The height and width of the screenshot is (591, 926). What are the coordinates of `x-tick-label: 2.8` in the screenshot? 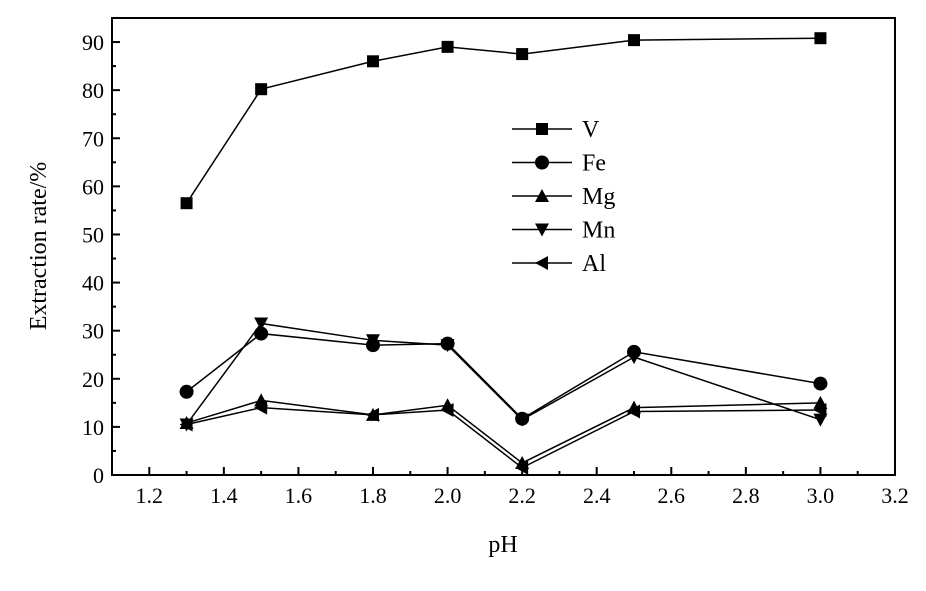 It's located at (746, 495).